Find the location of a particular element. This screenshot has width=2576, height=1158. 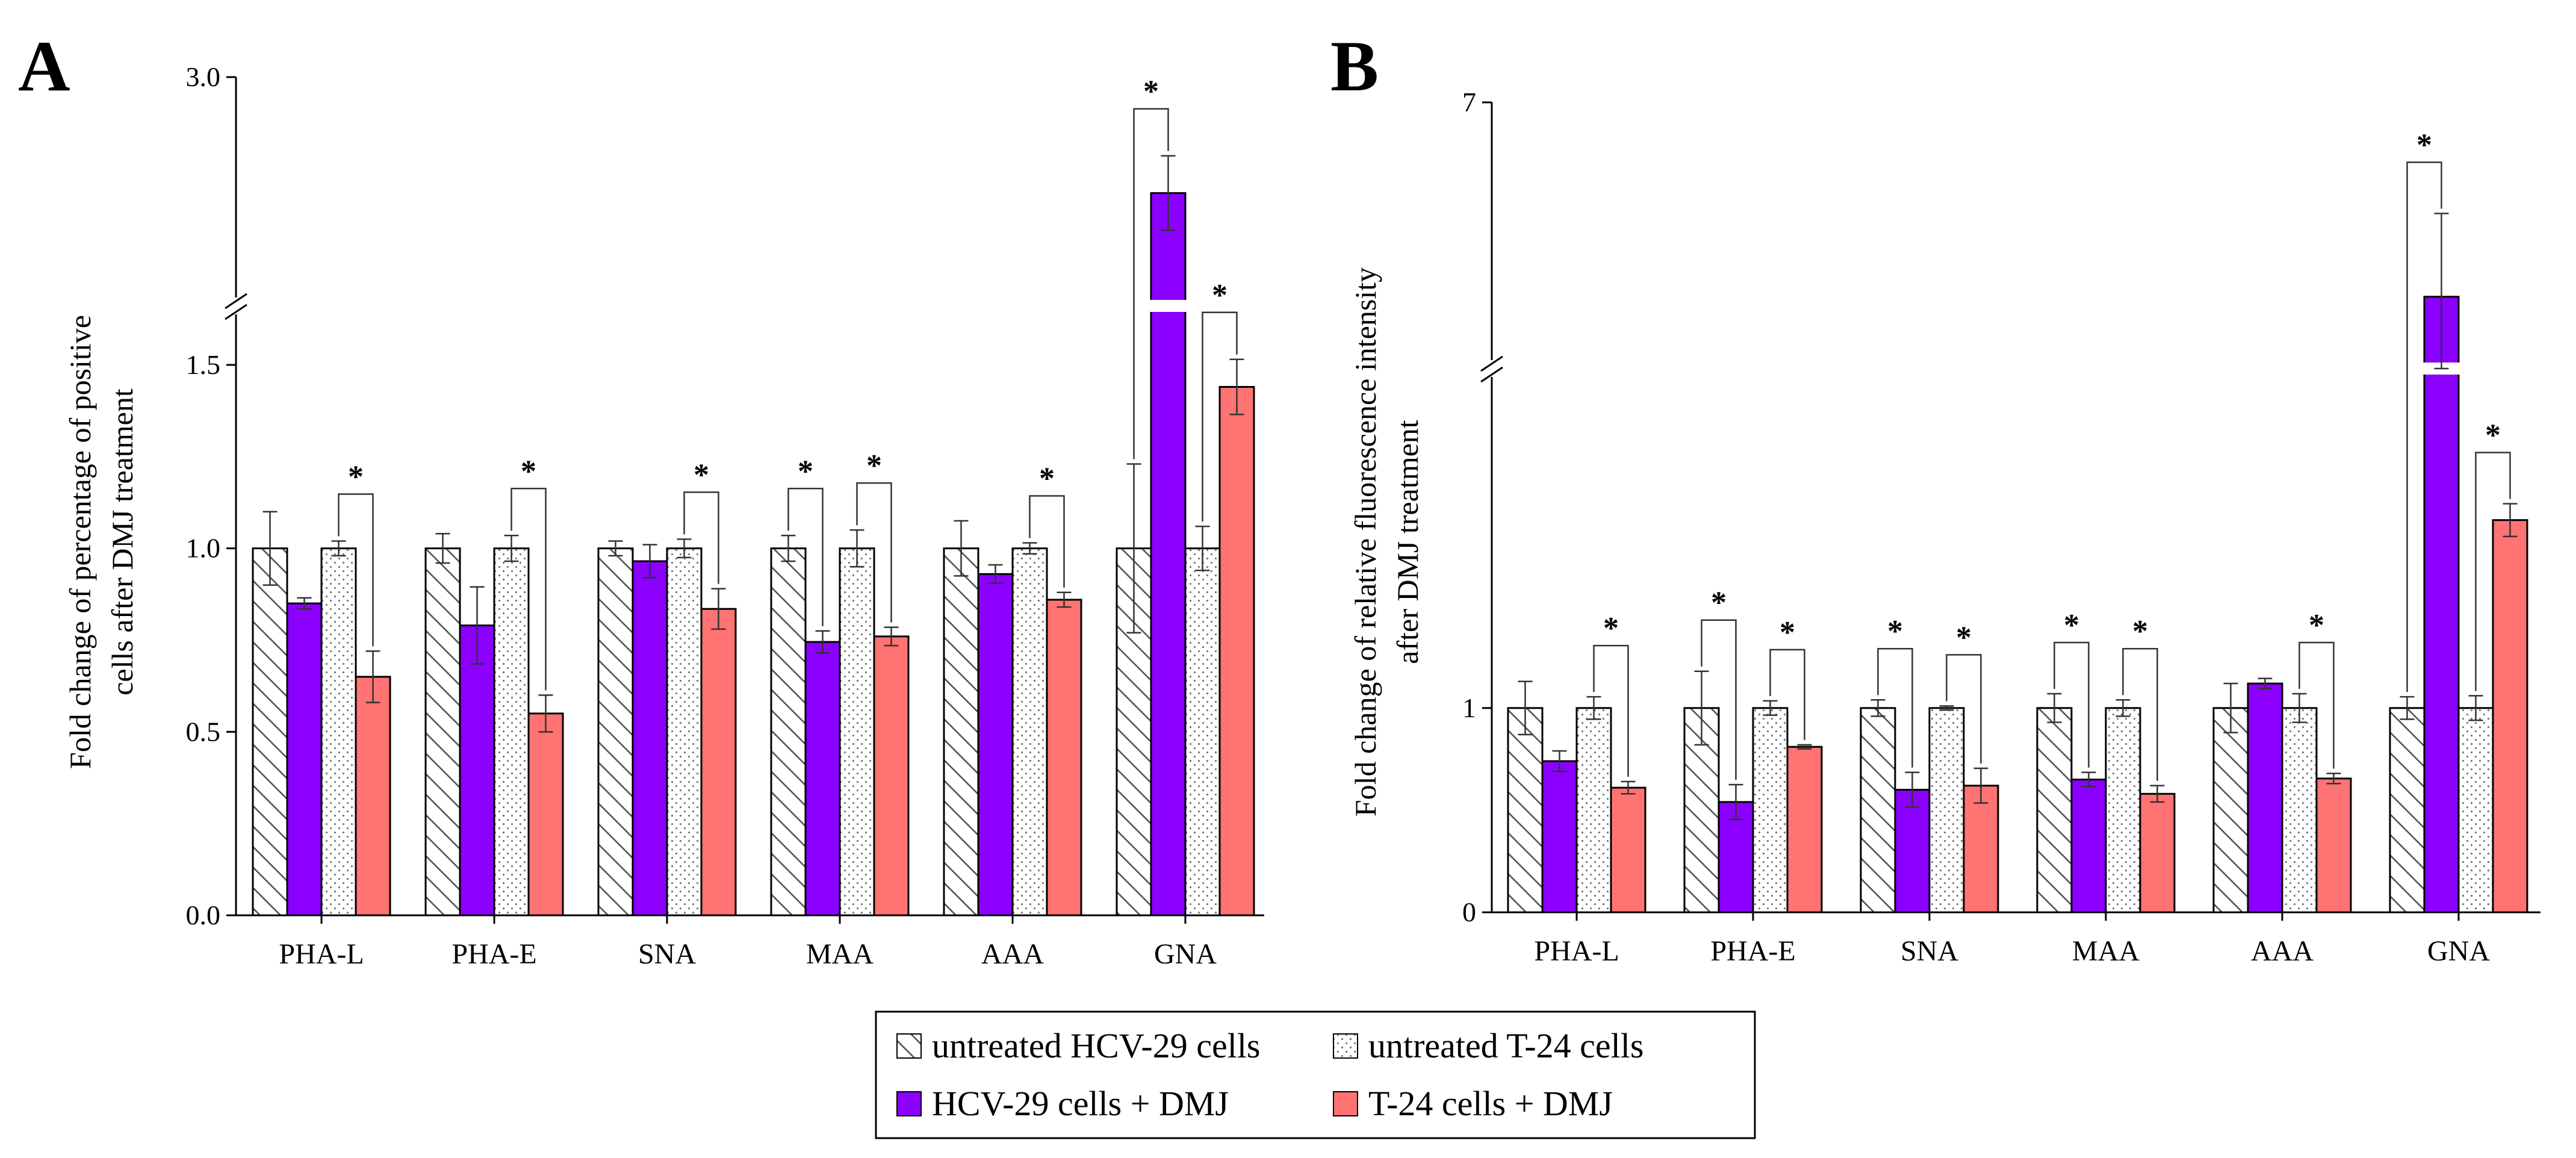

panel-b-bar-untreated-t24-aaa is located at coordinates (2299, 810).